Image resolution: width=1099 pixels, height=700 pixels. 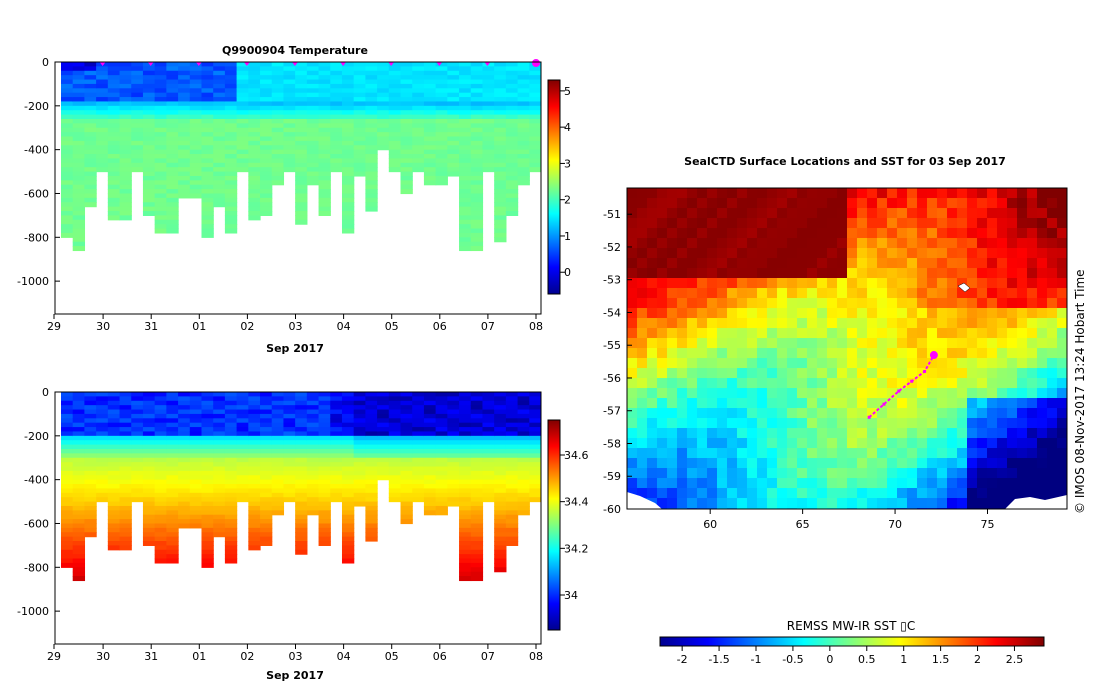 What do you see at coordinates (567, 127) in the screenshot?
I see `colorbar-tick-label: 4` at bounding box center [567, 127].